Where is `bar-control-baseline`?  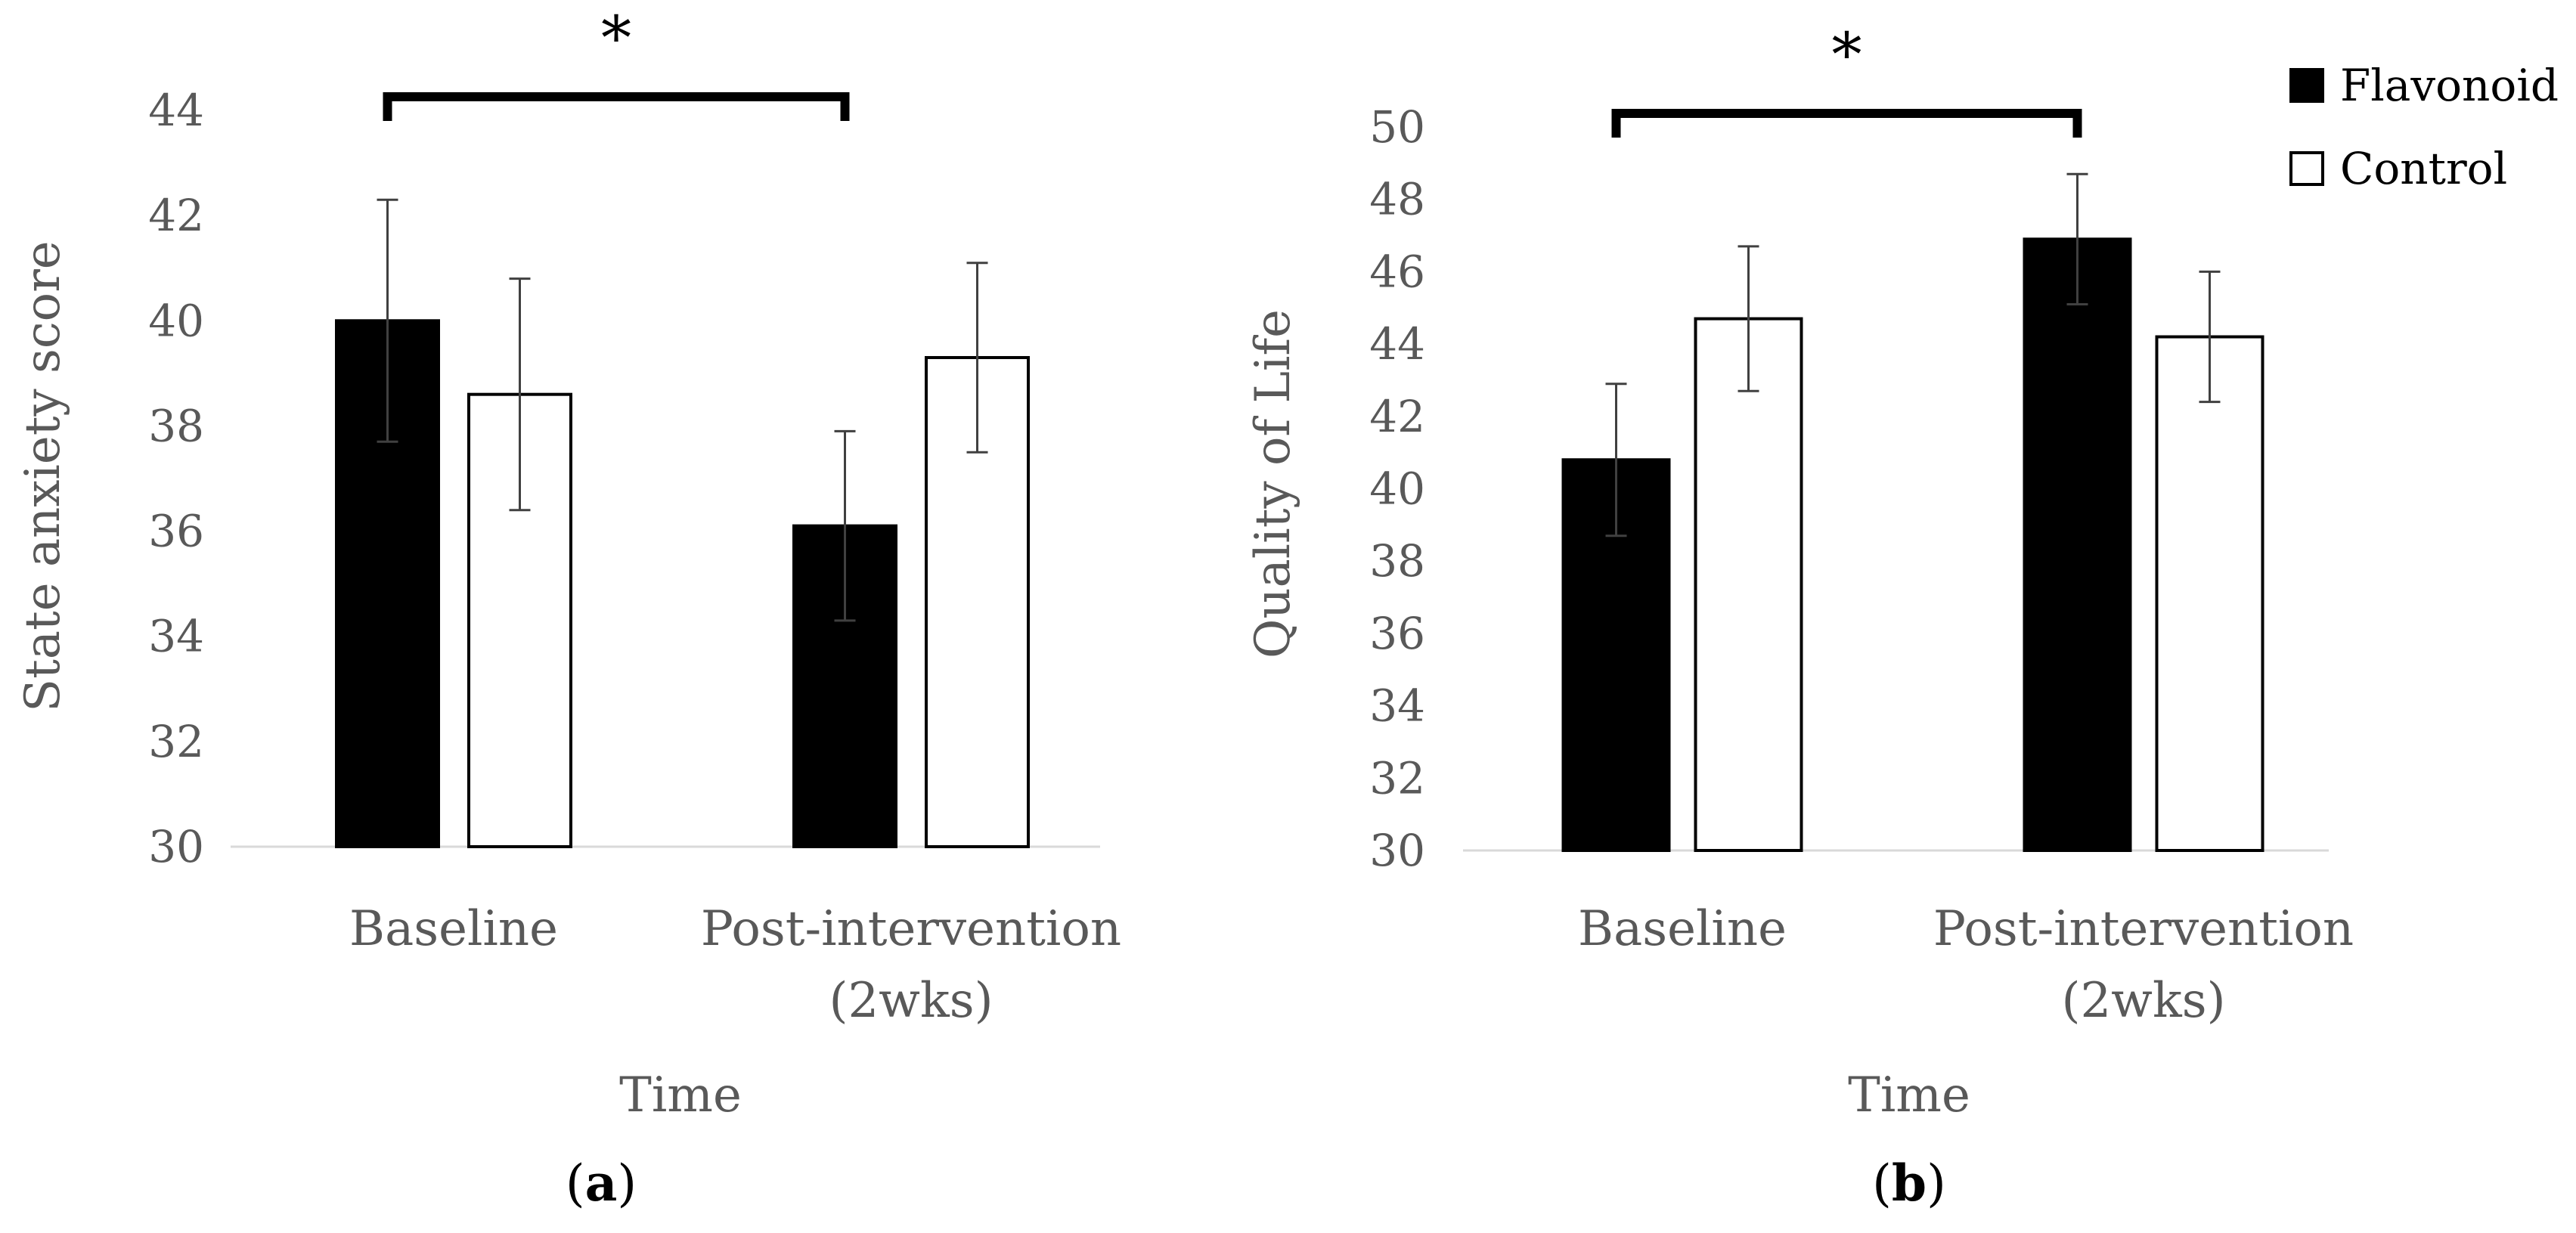
bar-control-baseline is located at coordinates (1748, 585).